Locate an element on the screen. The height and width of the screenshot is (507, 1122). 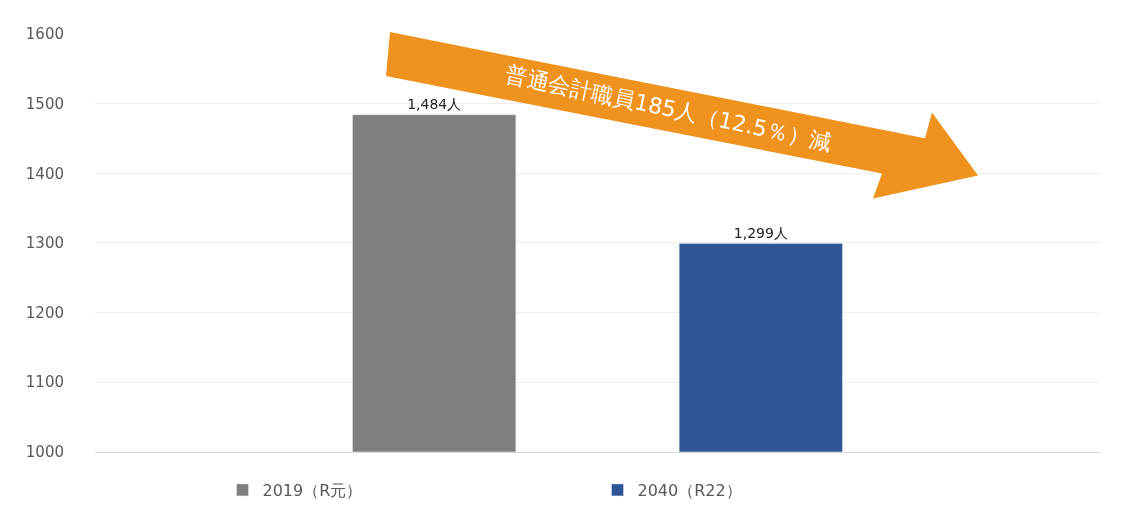
data-label: 1,299人 is located at coordinates (760, 232).